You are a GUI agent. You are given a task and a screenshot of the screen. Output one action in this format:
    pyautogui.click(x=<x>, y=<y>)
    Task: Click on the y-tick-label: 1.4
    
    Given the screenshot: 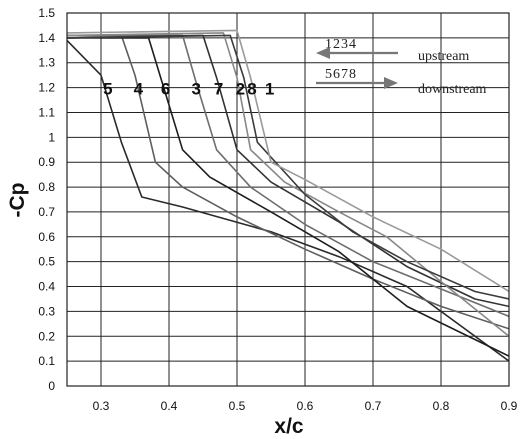 What is the action you would take?
    pyautogui.click(x=46, y=38)
    